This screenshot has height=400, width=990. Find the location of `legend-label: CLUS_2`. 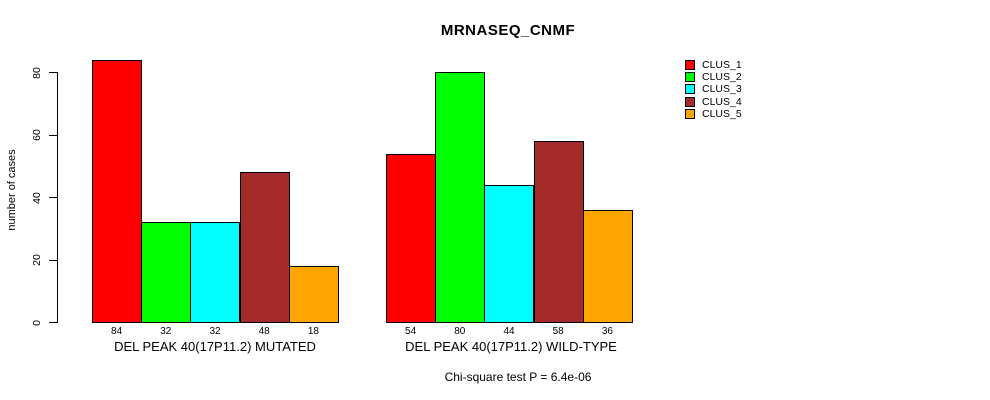

legend-label: CLUS_2 is located at coordinates (722, 76).